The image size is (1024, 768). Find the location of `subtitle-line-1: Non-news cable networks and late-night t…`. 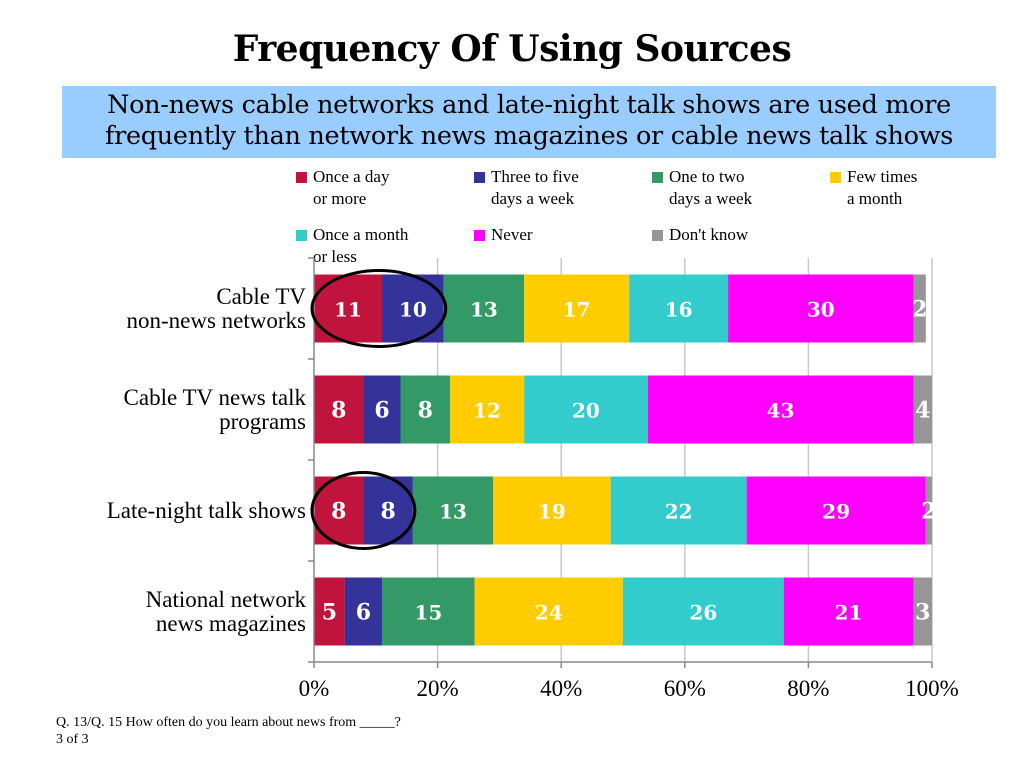

subtitle-line-1: Non-news cable networks and late-night t… is located at coordinates (529, 105).